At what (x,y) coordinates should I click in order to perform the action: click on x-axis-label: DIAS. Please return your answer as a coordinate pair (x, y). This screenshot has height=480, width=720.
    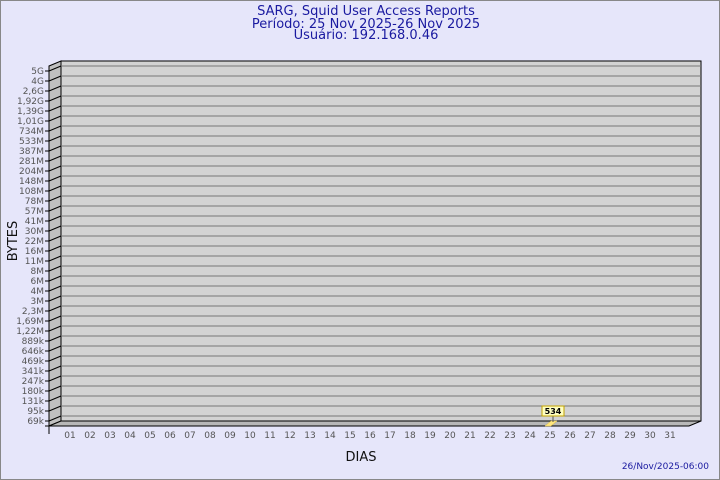
    Looking at the image, I should click on (361, 457).